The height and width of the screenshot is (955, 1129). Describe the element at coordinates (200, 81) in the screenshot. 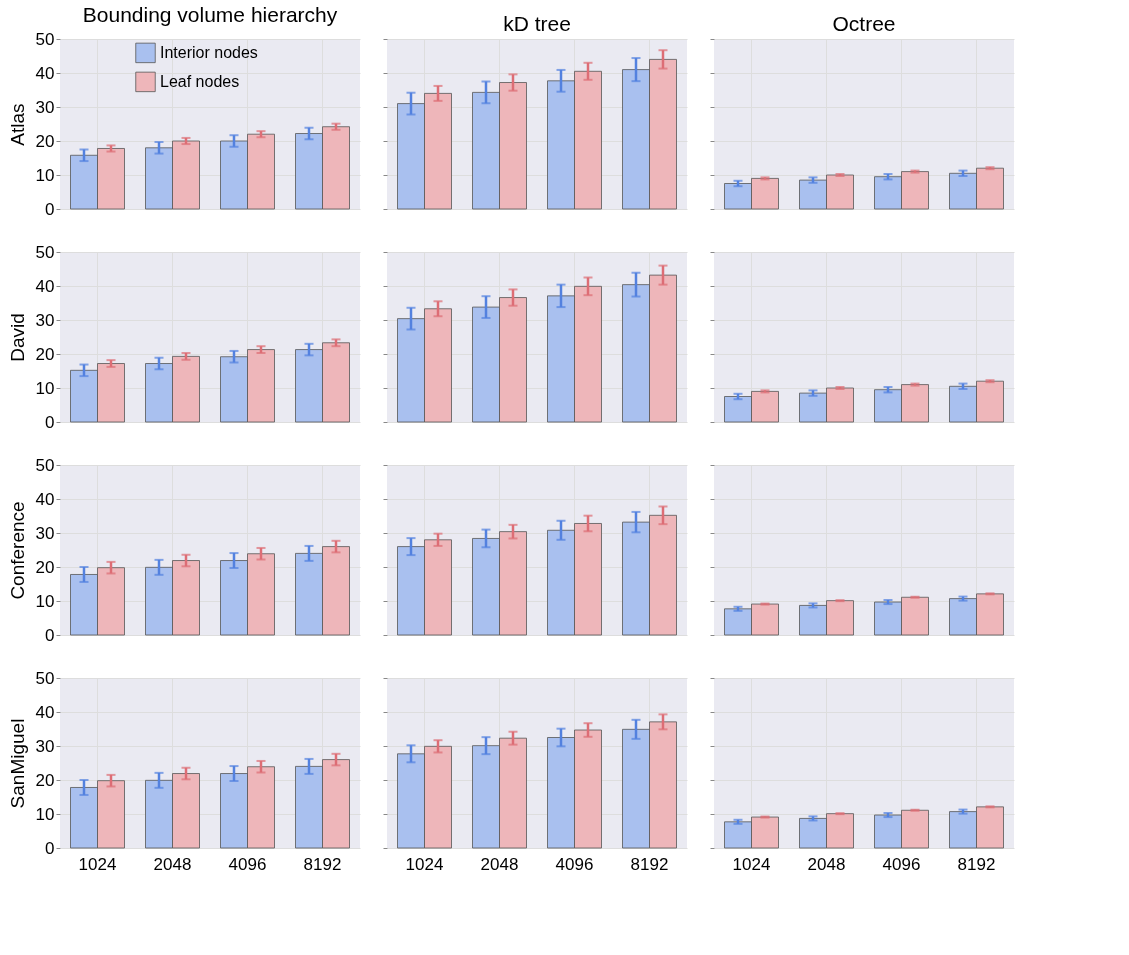

I see `legend-label: Leaf nodes` at that location.